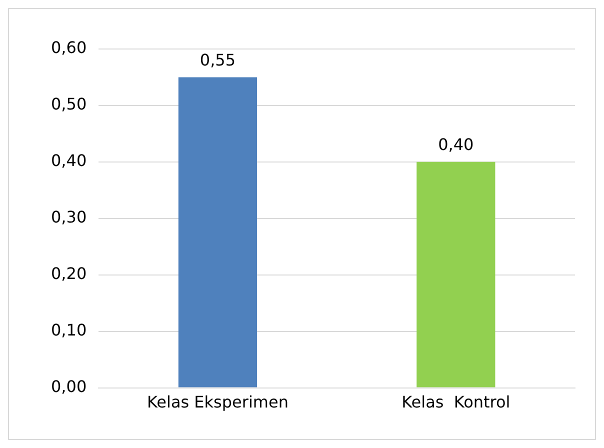 This screenshot has width=604, height=448. I want to click on data-label: 0,55, so click(218, 60).